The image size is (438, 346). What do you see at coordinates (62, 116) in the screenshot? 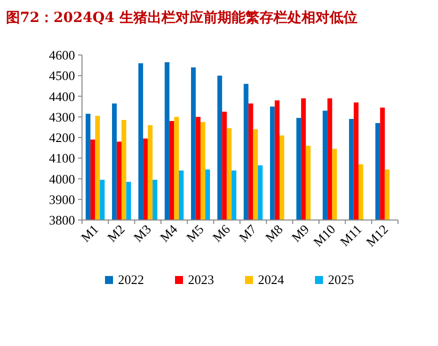
I see `y-tick-label: 4300` at bounding box center [62, 116].